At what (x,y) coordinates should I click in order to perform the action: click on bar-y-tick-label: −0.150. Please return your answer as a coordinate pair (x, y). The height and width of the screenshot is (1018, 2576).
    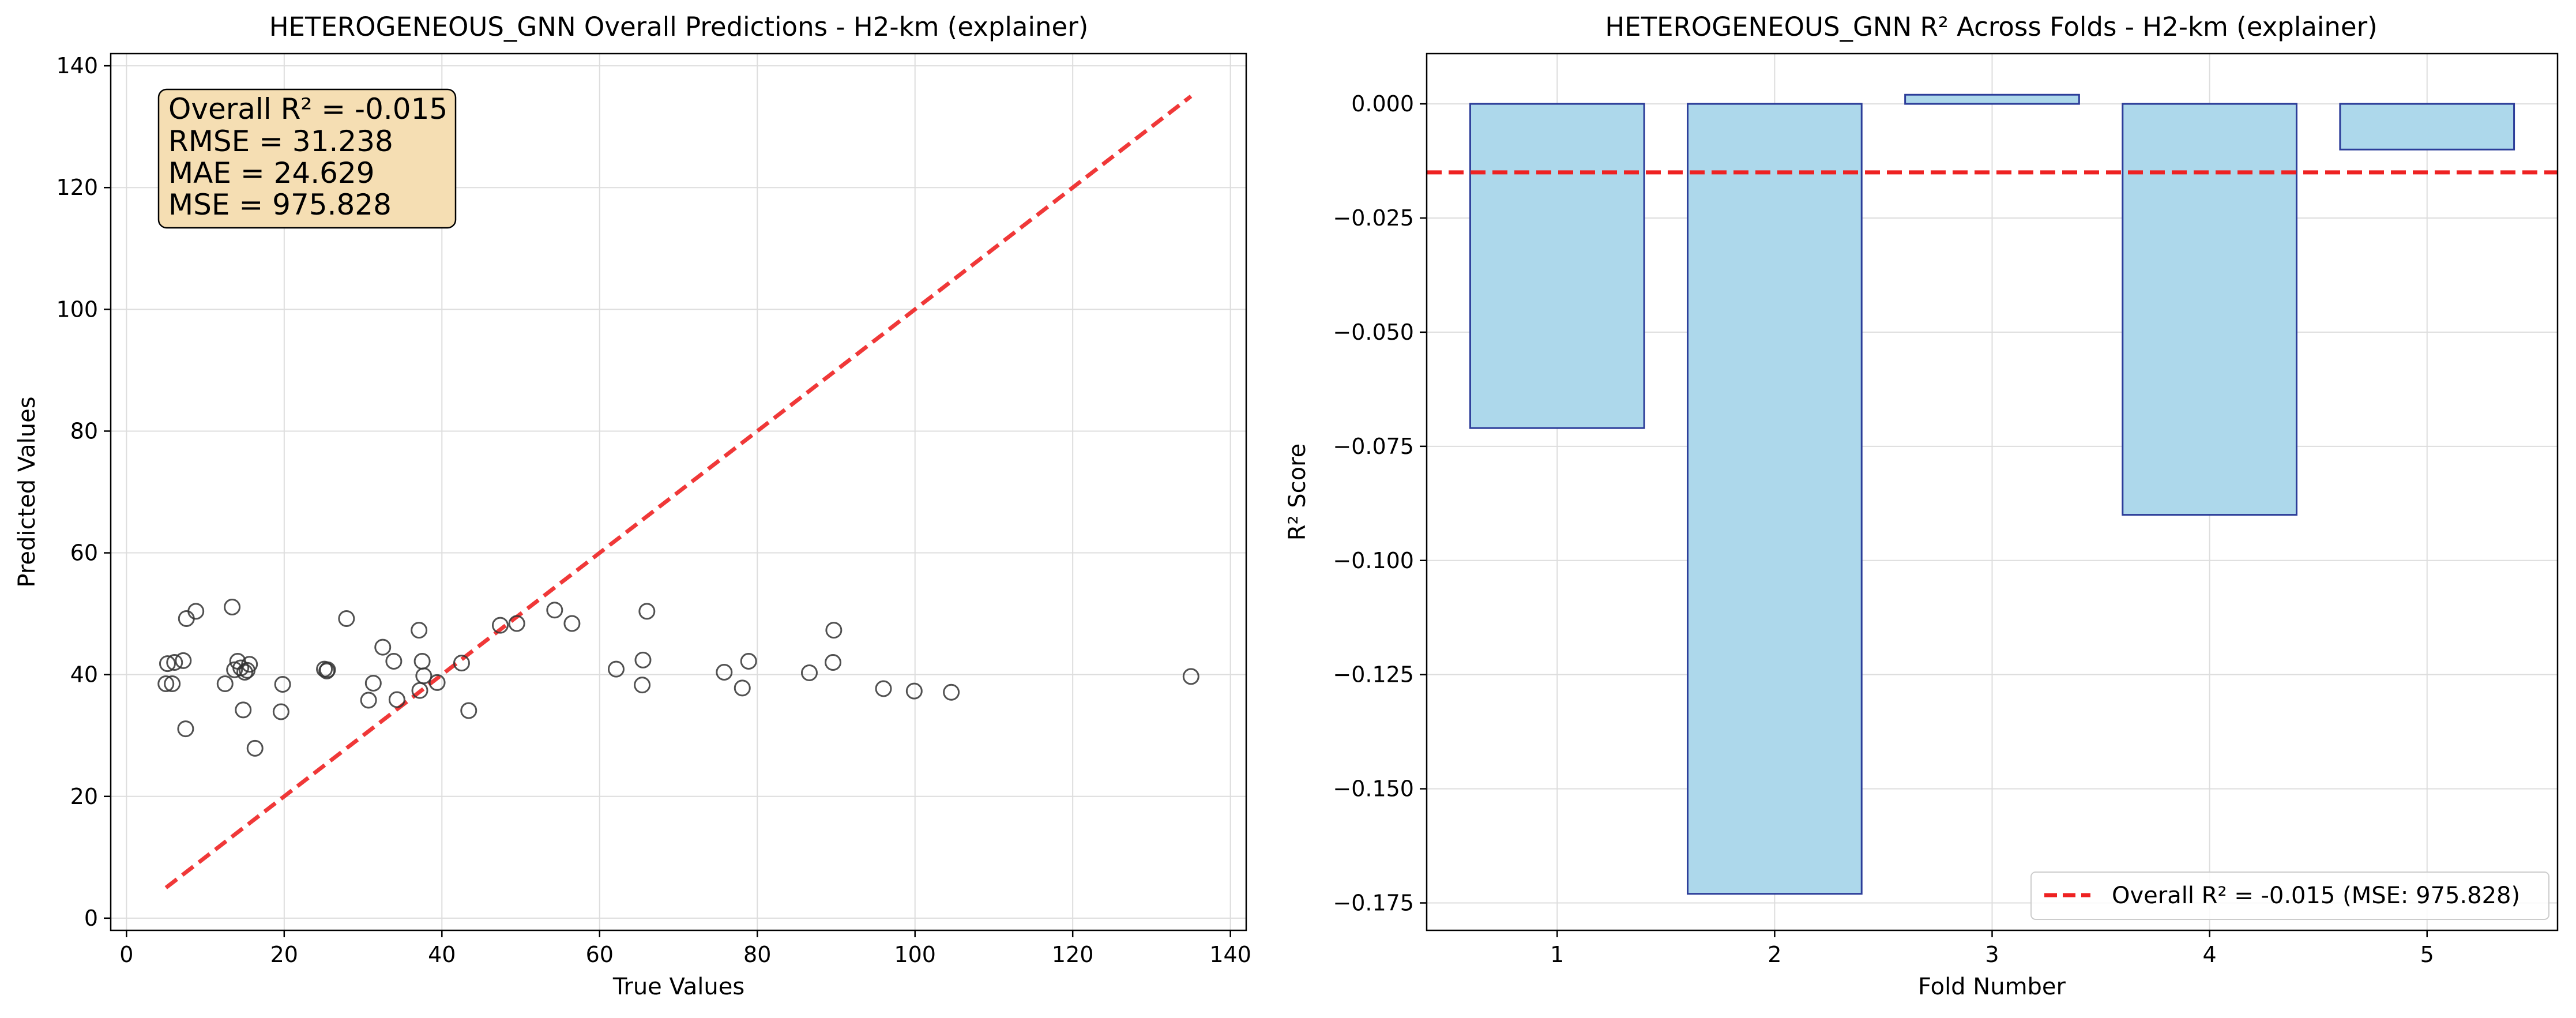
    Looking at the image, I should click on (1373, 789).